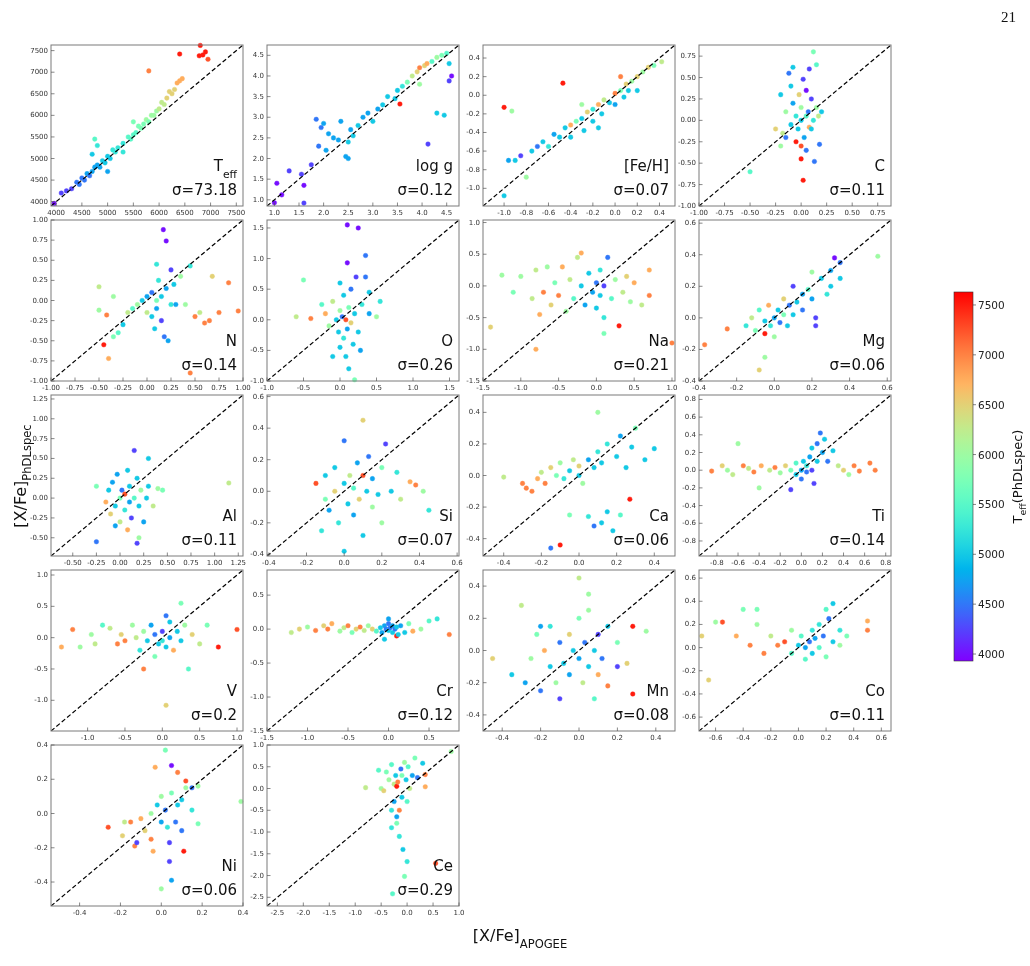 Image resolution: width=1030 pixels, height=966 pixels. I want to click on annotation: σ=0.21, so click(641, 365).